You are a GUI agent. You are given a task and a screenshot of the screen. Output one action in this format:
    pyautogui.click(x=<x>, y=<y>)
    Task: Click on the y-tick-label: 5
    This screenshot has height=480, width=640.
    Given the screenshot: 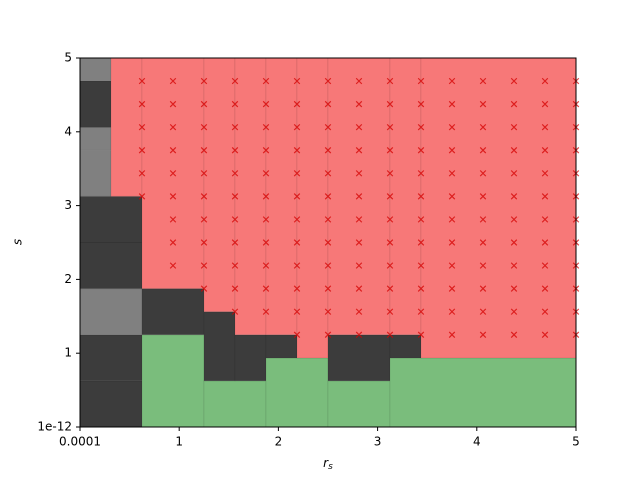 What is the action you would take?
    pyautogui.click(x=68, y=58)
    